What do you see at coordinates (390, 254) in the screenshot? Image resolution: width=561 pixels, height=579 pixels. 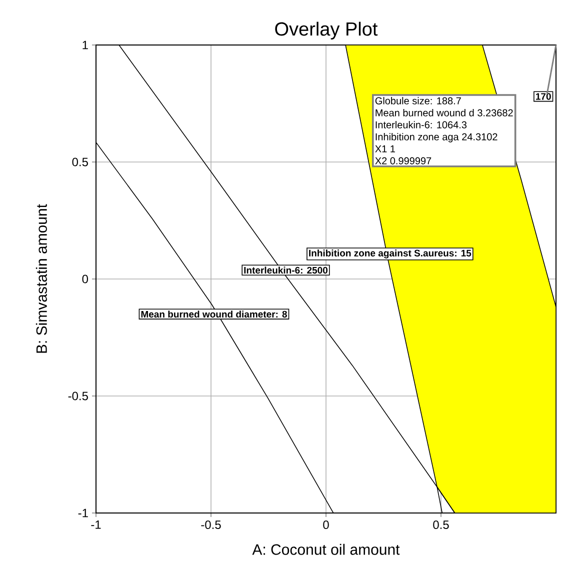 I see `annotation: Inhibition zone against S.aureus: 15` at bounding box center [390, 254].